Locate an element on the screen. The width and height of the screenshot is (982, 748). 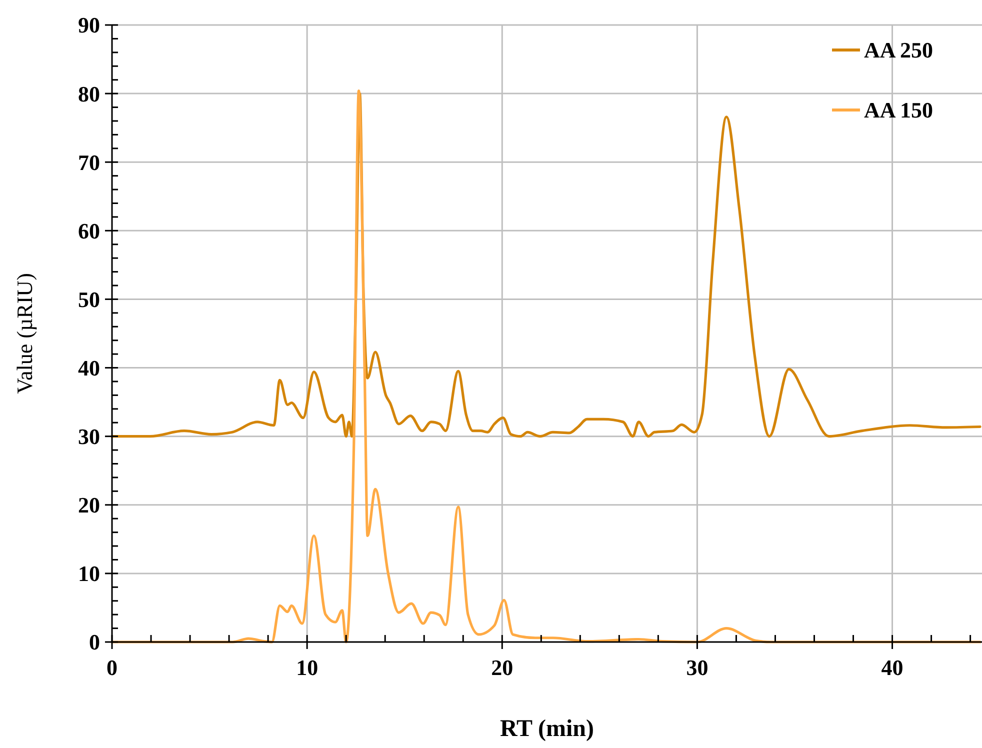
x-tick-label: 30 is located at coordinates (697, 667).